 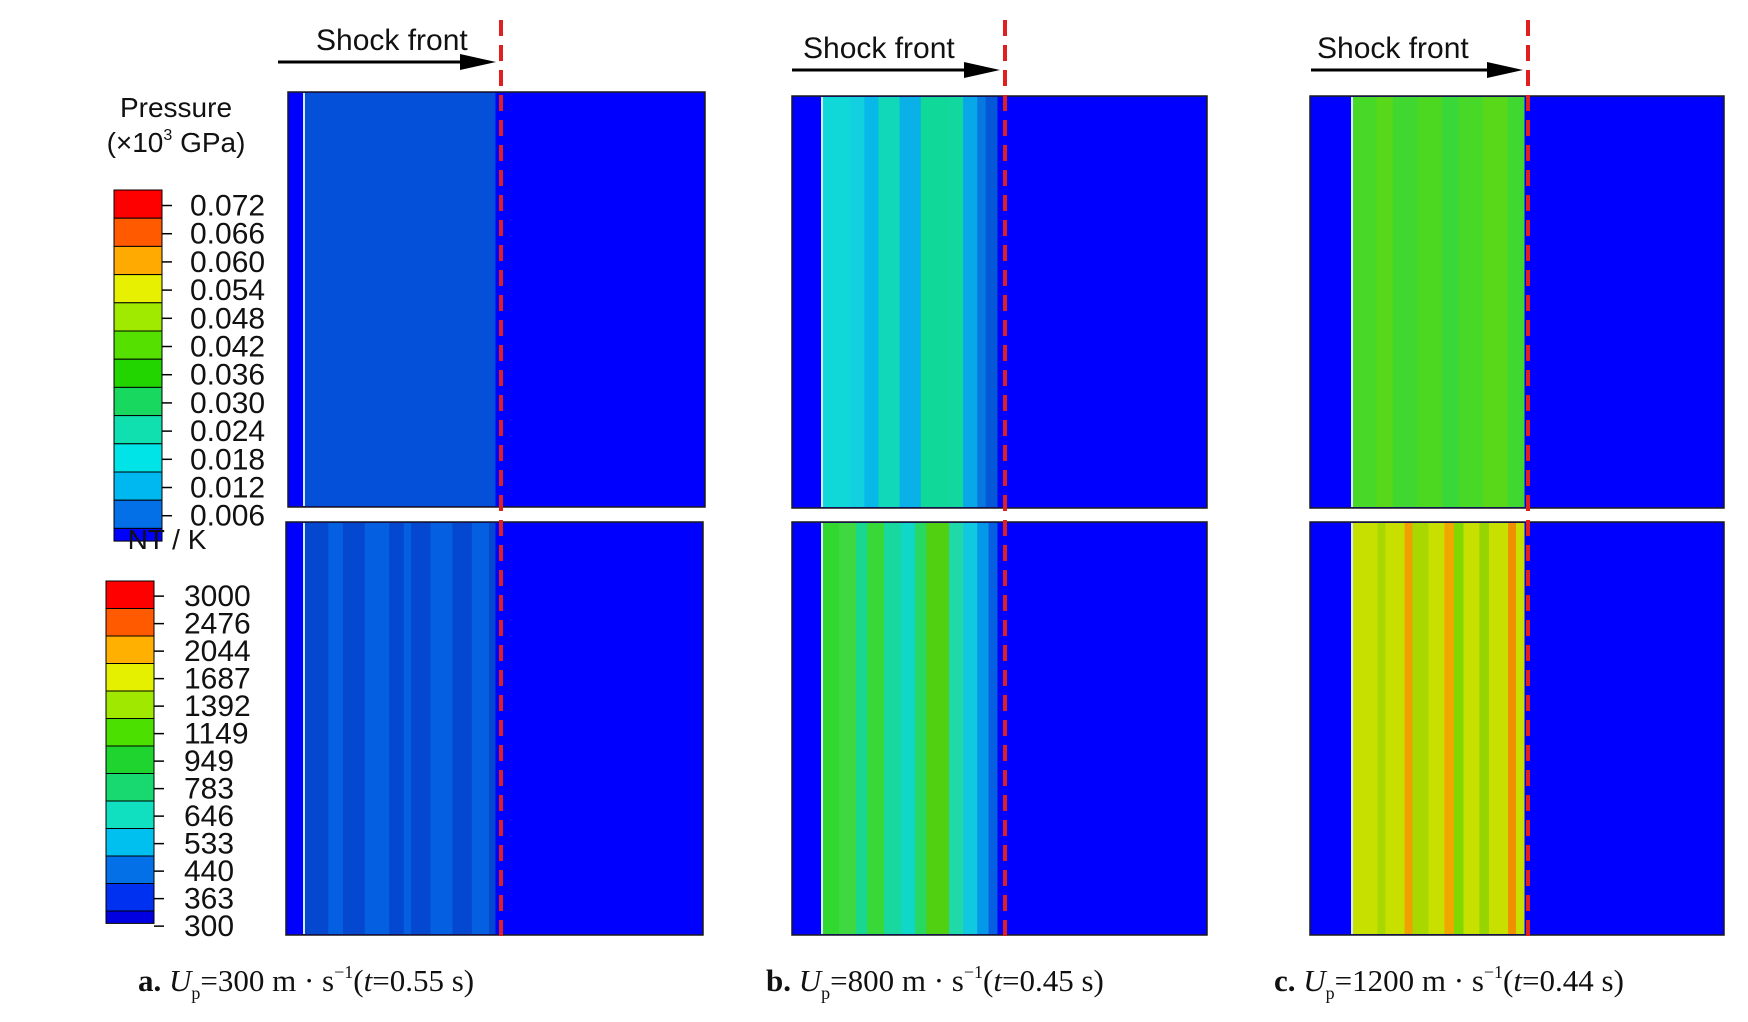 What do you see at coordinates (216, 734) in the screenshot?
I see `tick-label: 1149` at bounding box center [216, 734].